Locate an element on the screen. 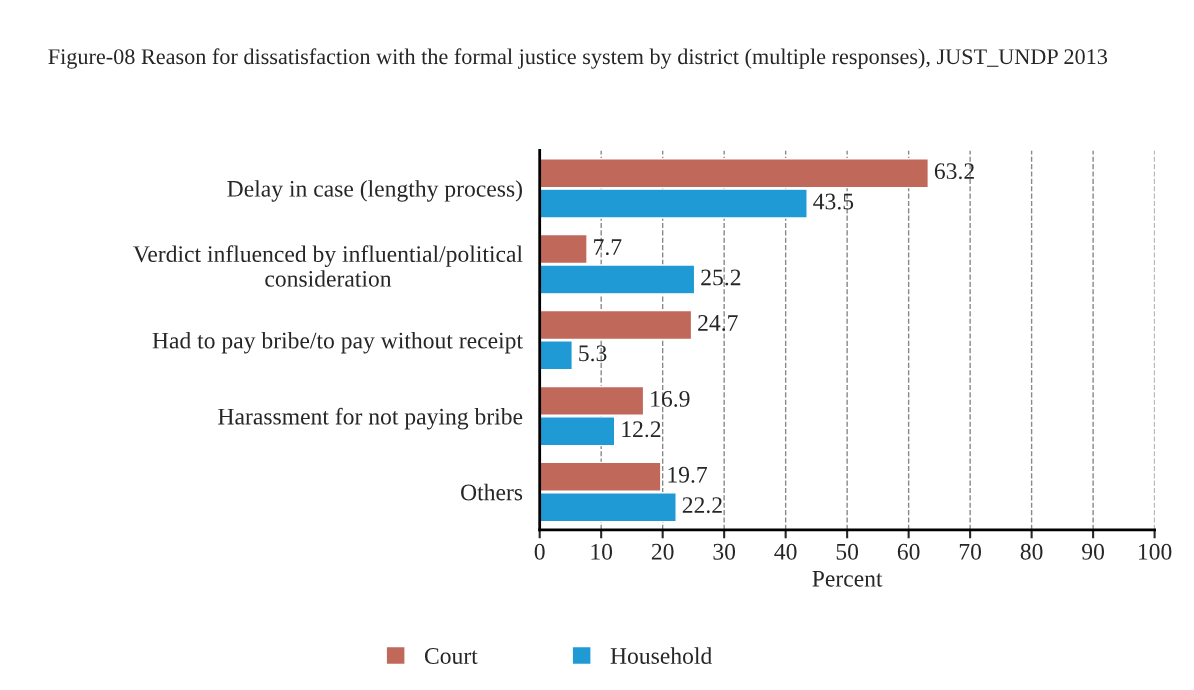  data-label: 63.2 is located at coordinates (954, 171).